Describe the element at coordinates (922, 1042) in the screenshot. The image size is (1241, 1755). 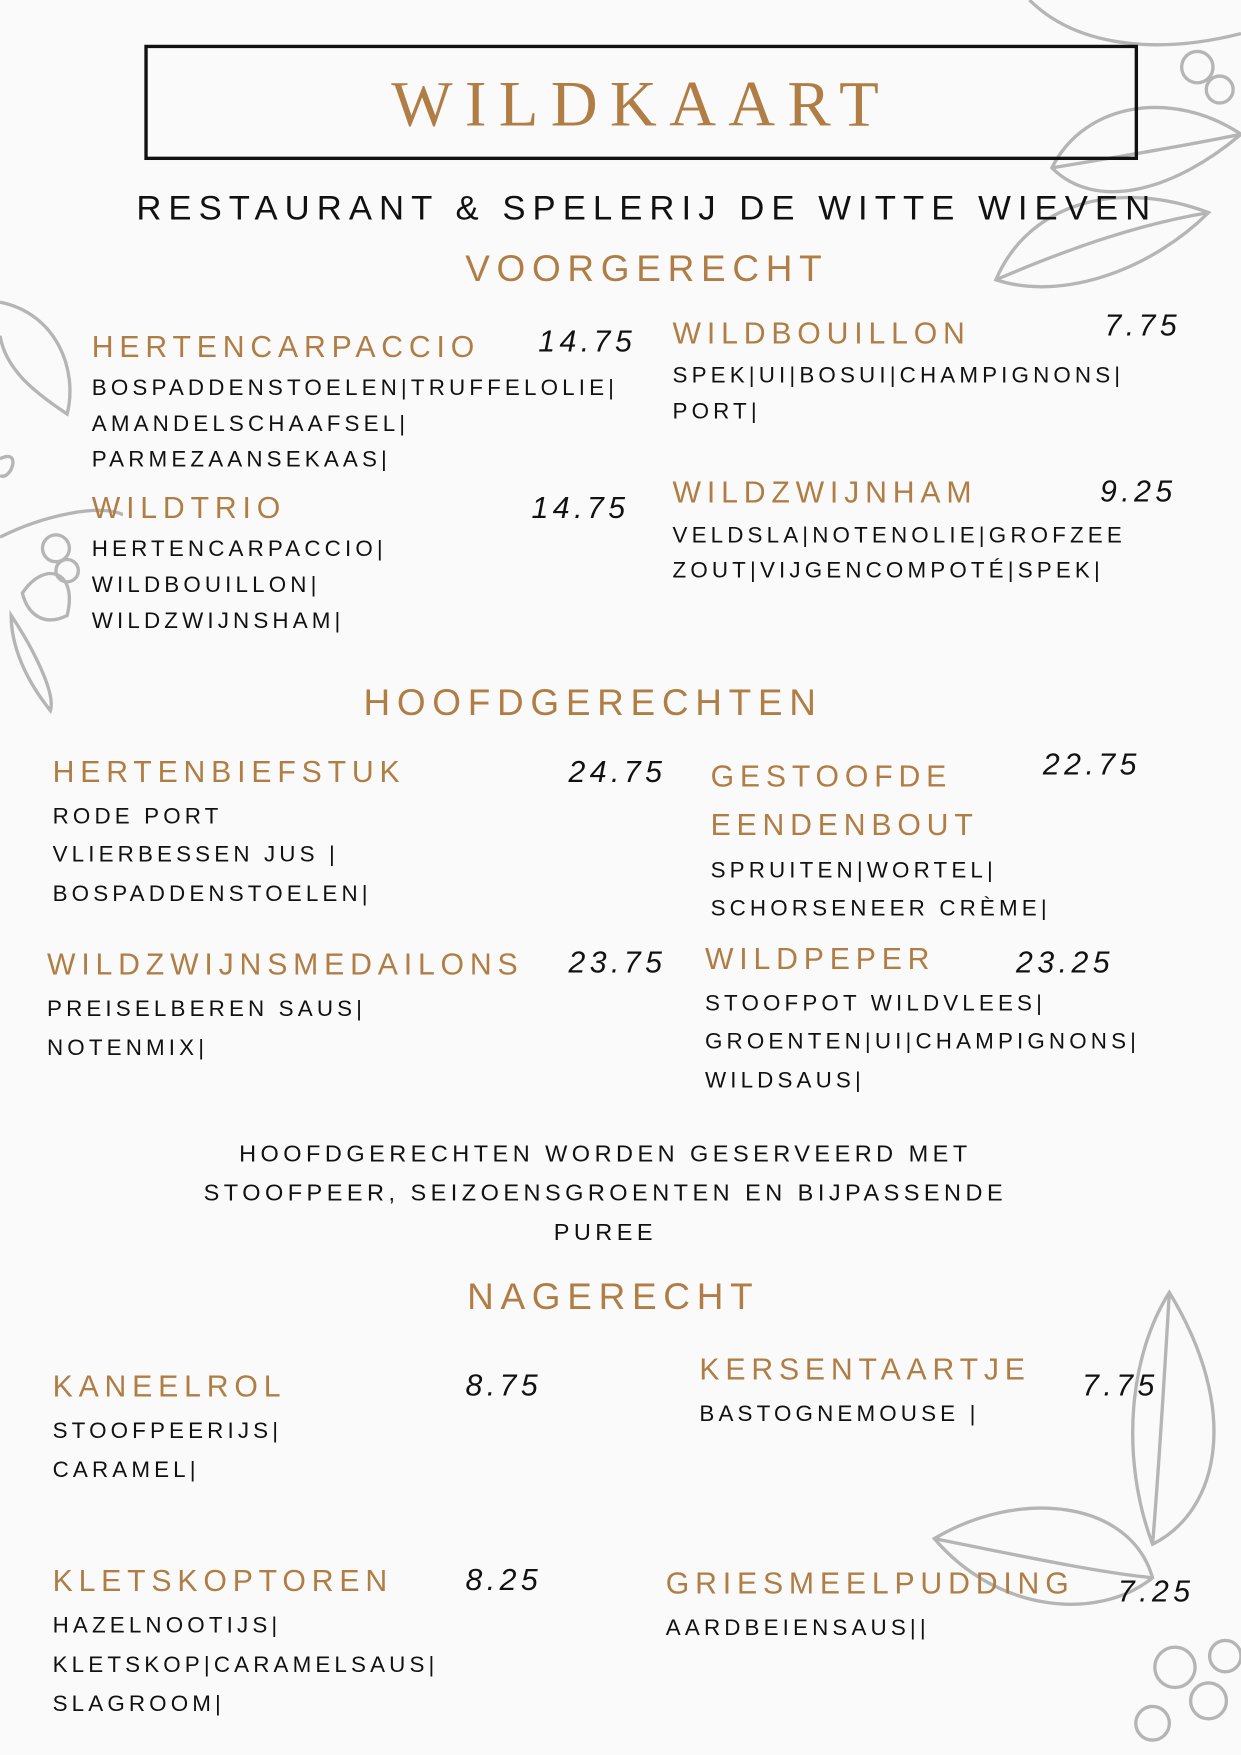
I see `menu-item-description: GROENTEN|UI|CHAMPIGNONS|` at that location.